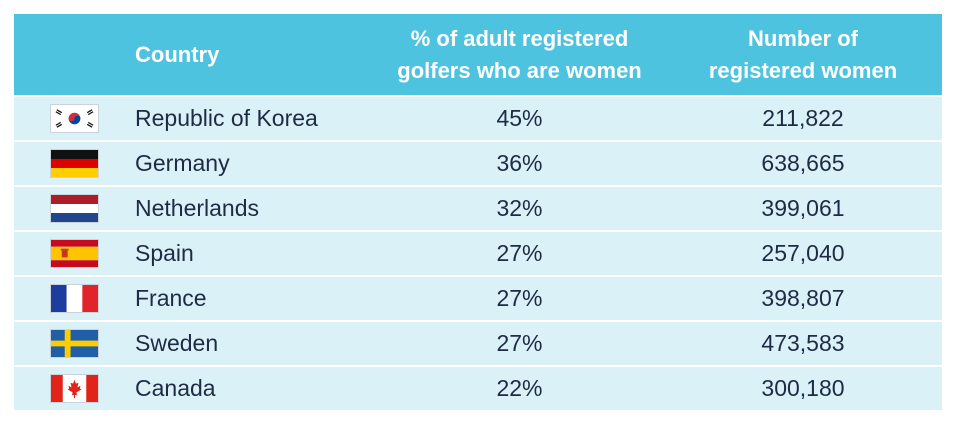 The width and height of the screenshot is (962, 428). What do you see at coordinates (74, 298) in the screenshot?
I see `france-flag-icon` at bounding box center [74, 298].